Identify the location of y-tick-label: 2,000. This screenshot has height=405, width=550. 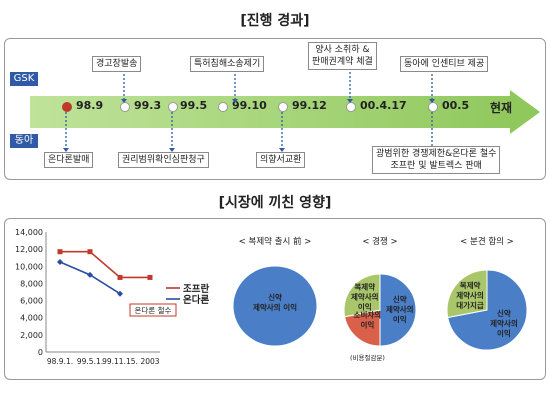
(31, 335).